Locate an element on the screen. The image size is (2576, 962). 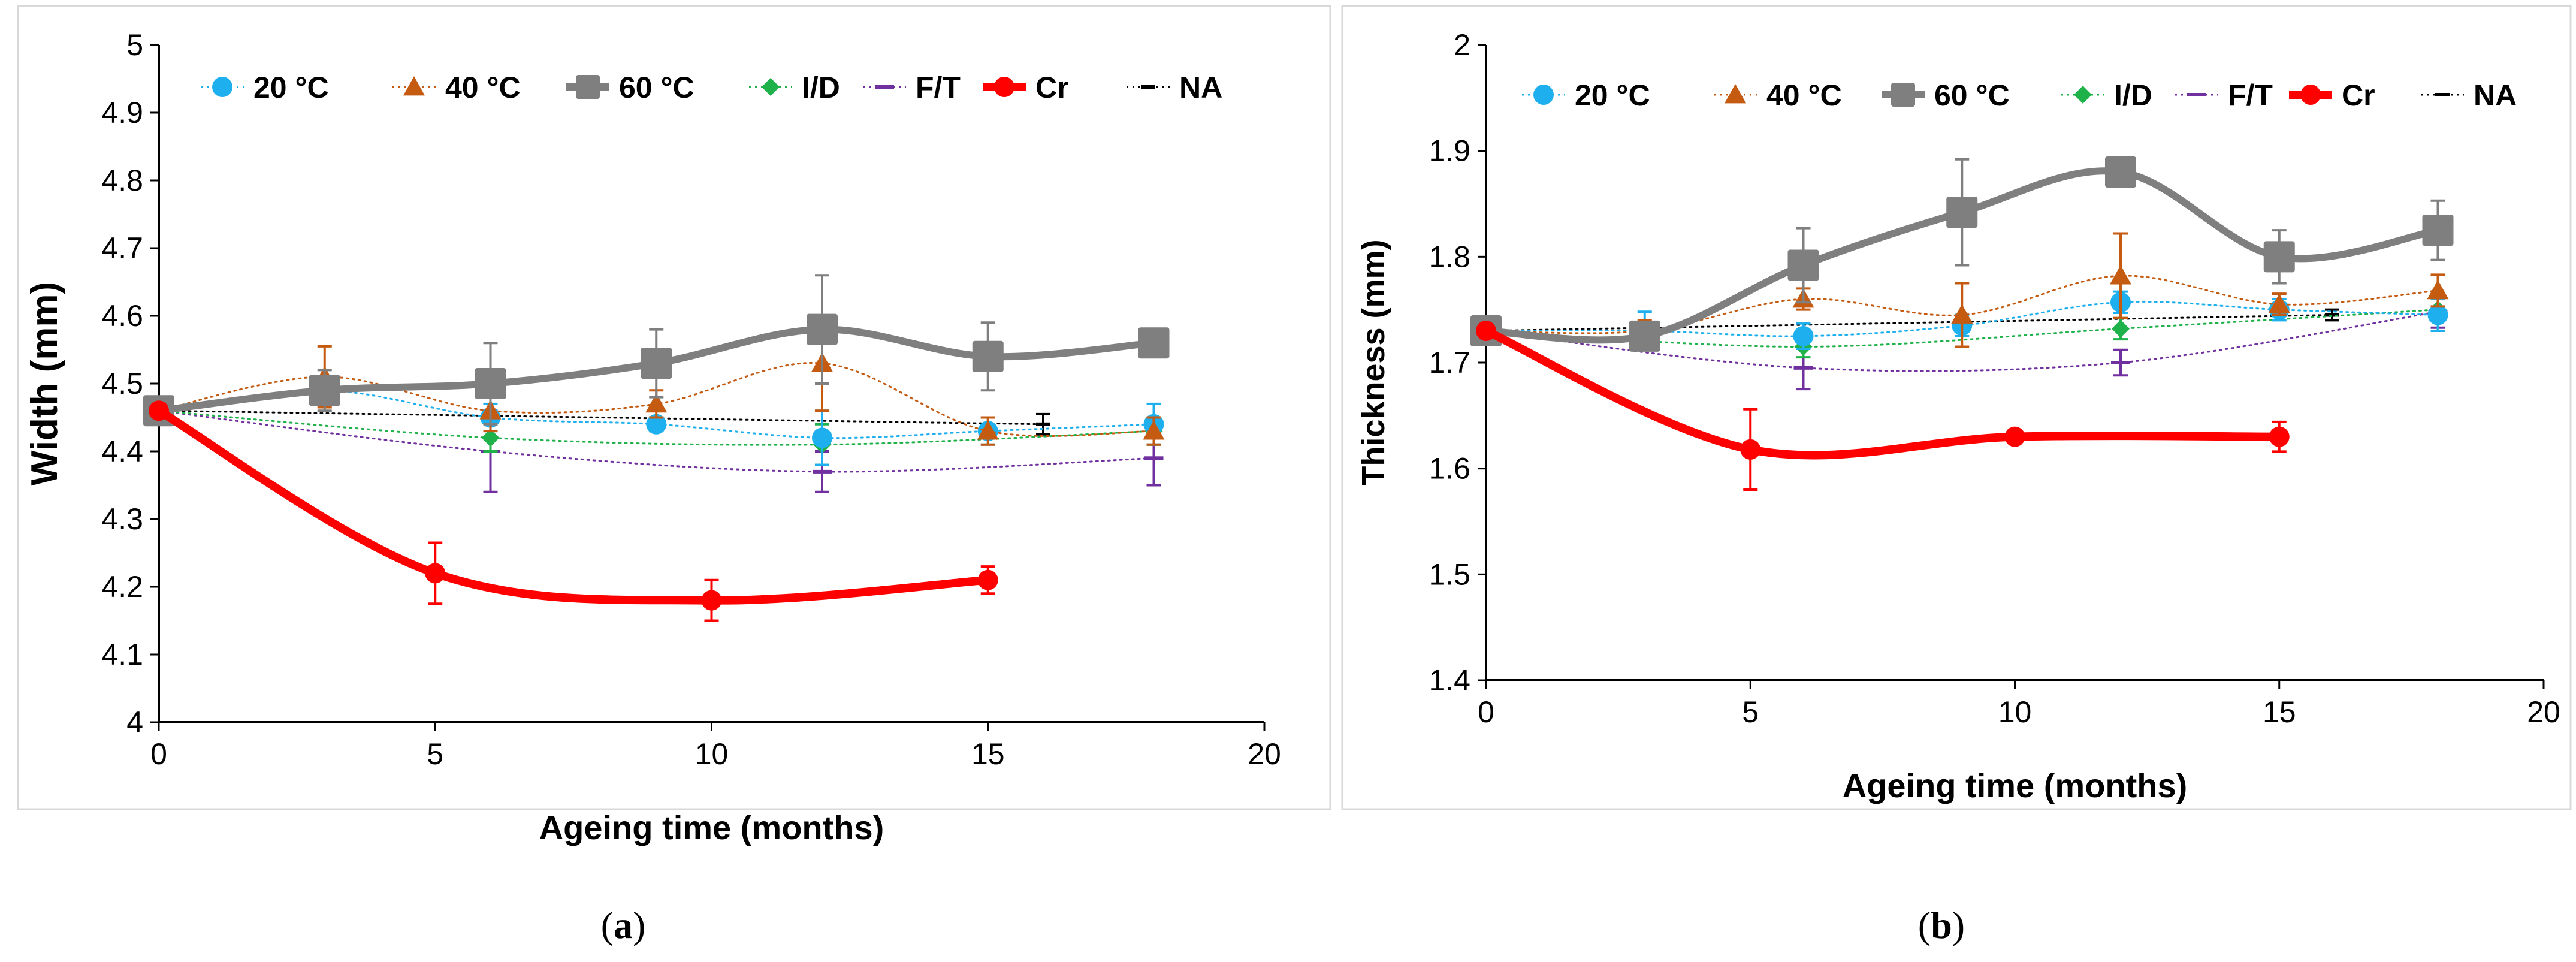
y-tick-label: 4.1 is located at coordinates (122, 655).